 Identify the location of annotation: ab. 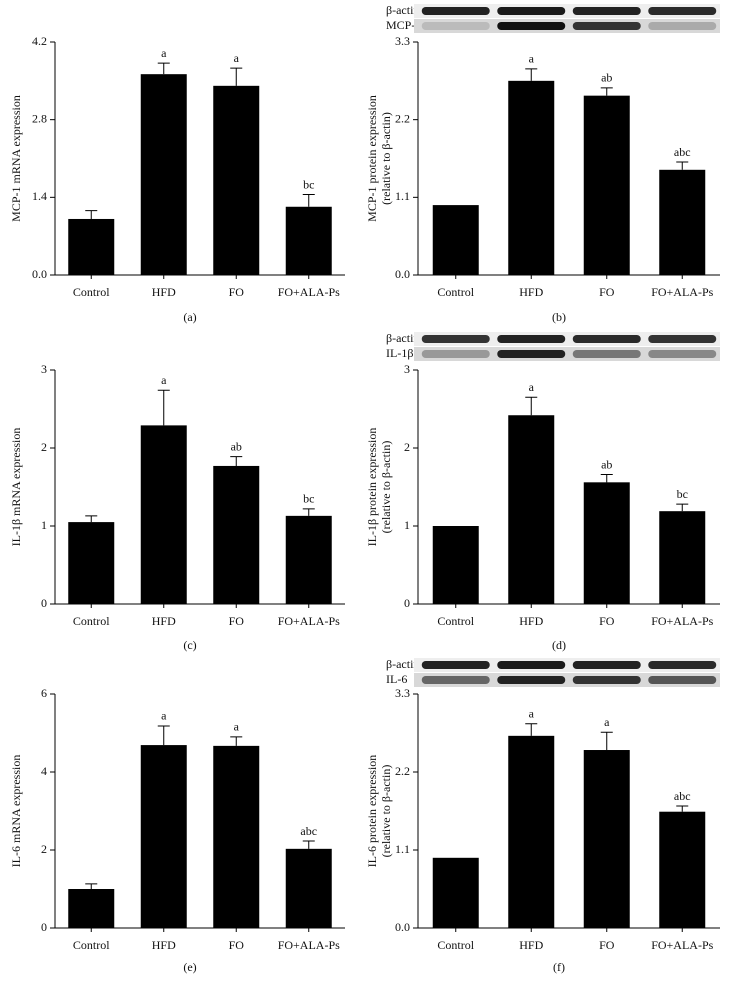
(606, 464).